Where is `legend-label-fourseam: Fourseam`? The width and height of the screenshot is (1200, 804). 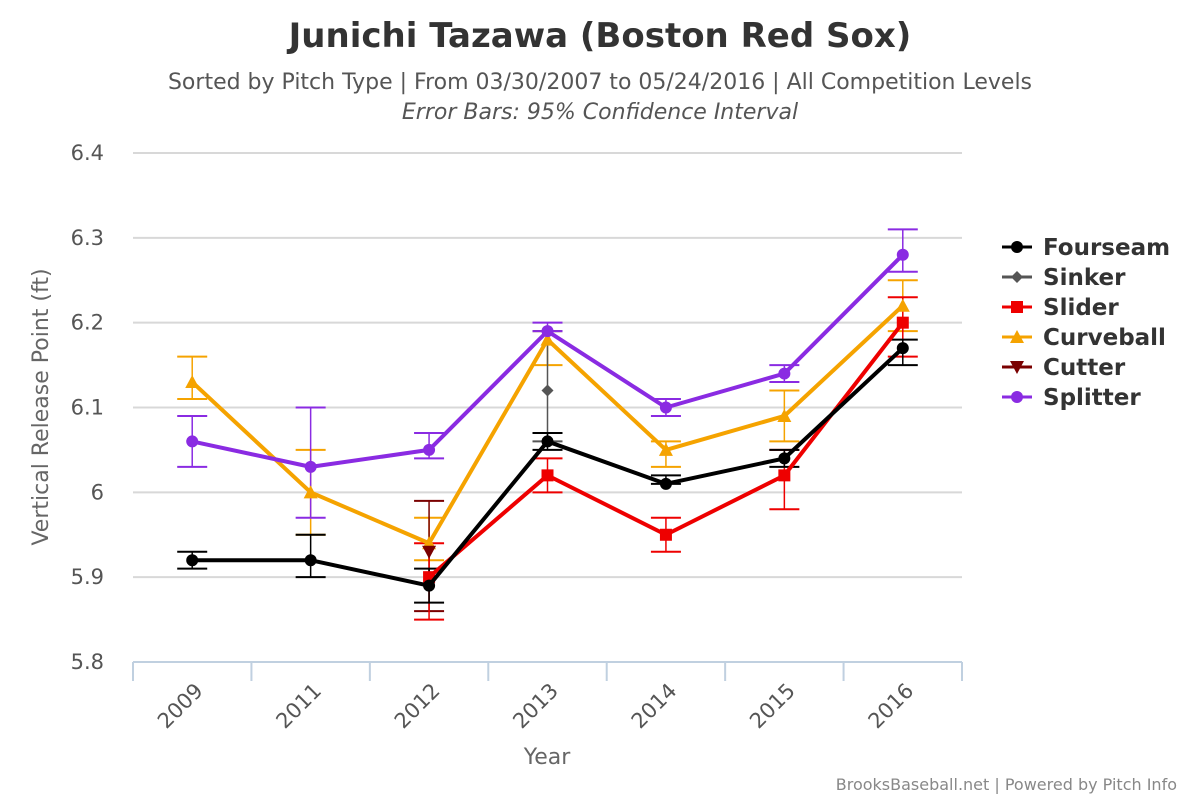
legend-label-fourseam: Fourseam is located at coordinates (1106, 248).